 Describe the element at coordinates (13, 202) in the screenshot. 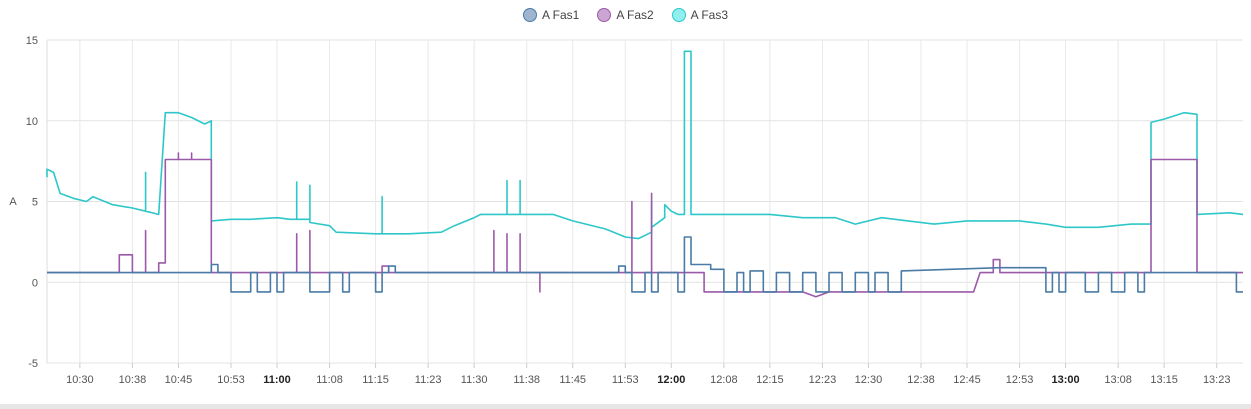

I see `y-axis-label: A` at that location.